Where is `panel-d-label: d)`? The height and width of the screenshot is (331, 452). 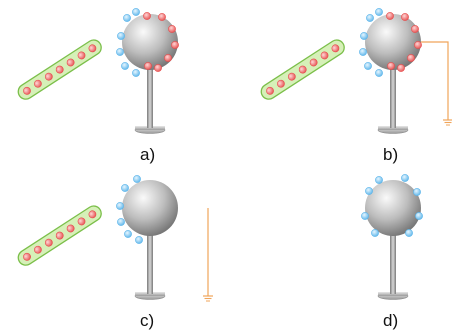 panel-d-label: d) is located at coordinates (391, 320).